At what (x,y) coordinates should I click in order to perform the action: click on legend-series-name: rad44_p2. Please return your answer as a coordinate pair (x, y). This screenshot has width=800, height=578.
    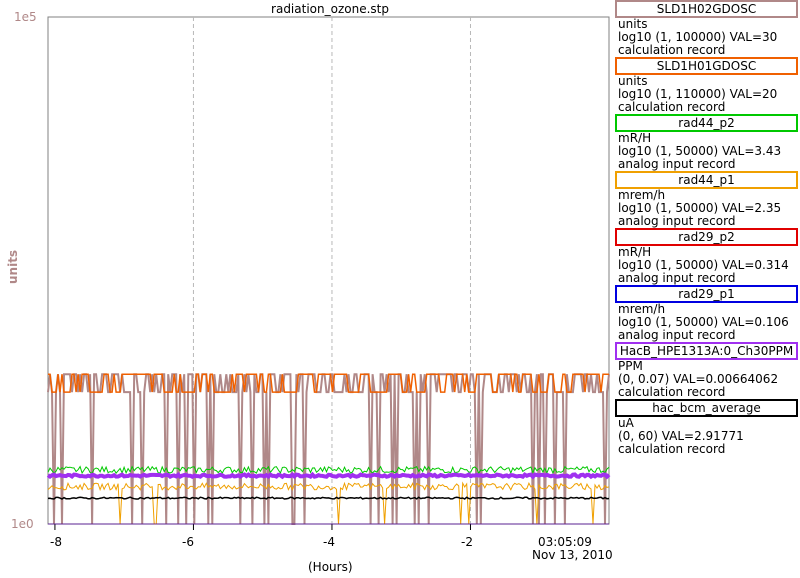
    Looking at the image, I should click on (706, 123).